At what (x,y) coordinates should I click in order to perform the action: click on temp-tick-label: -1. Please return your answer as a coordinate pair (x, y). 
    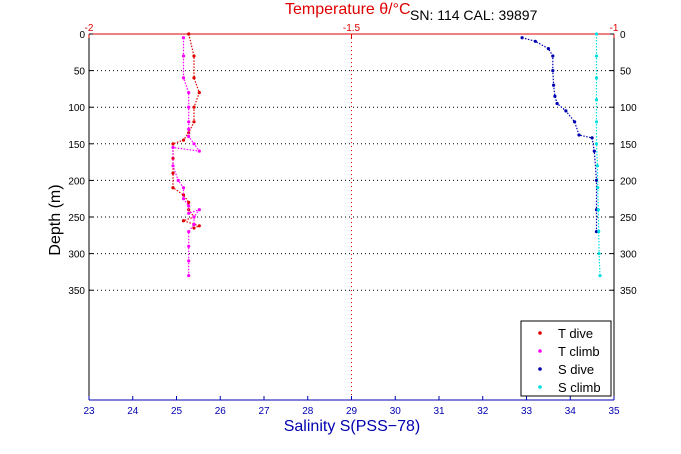
    Looking at the image, I should click on (614, 28).